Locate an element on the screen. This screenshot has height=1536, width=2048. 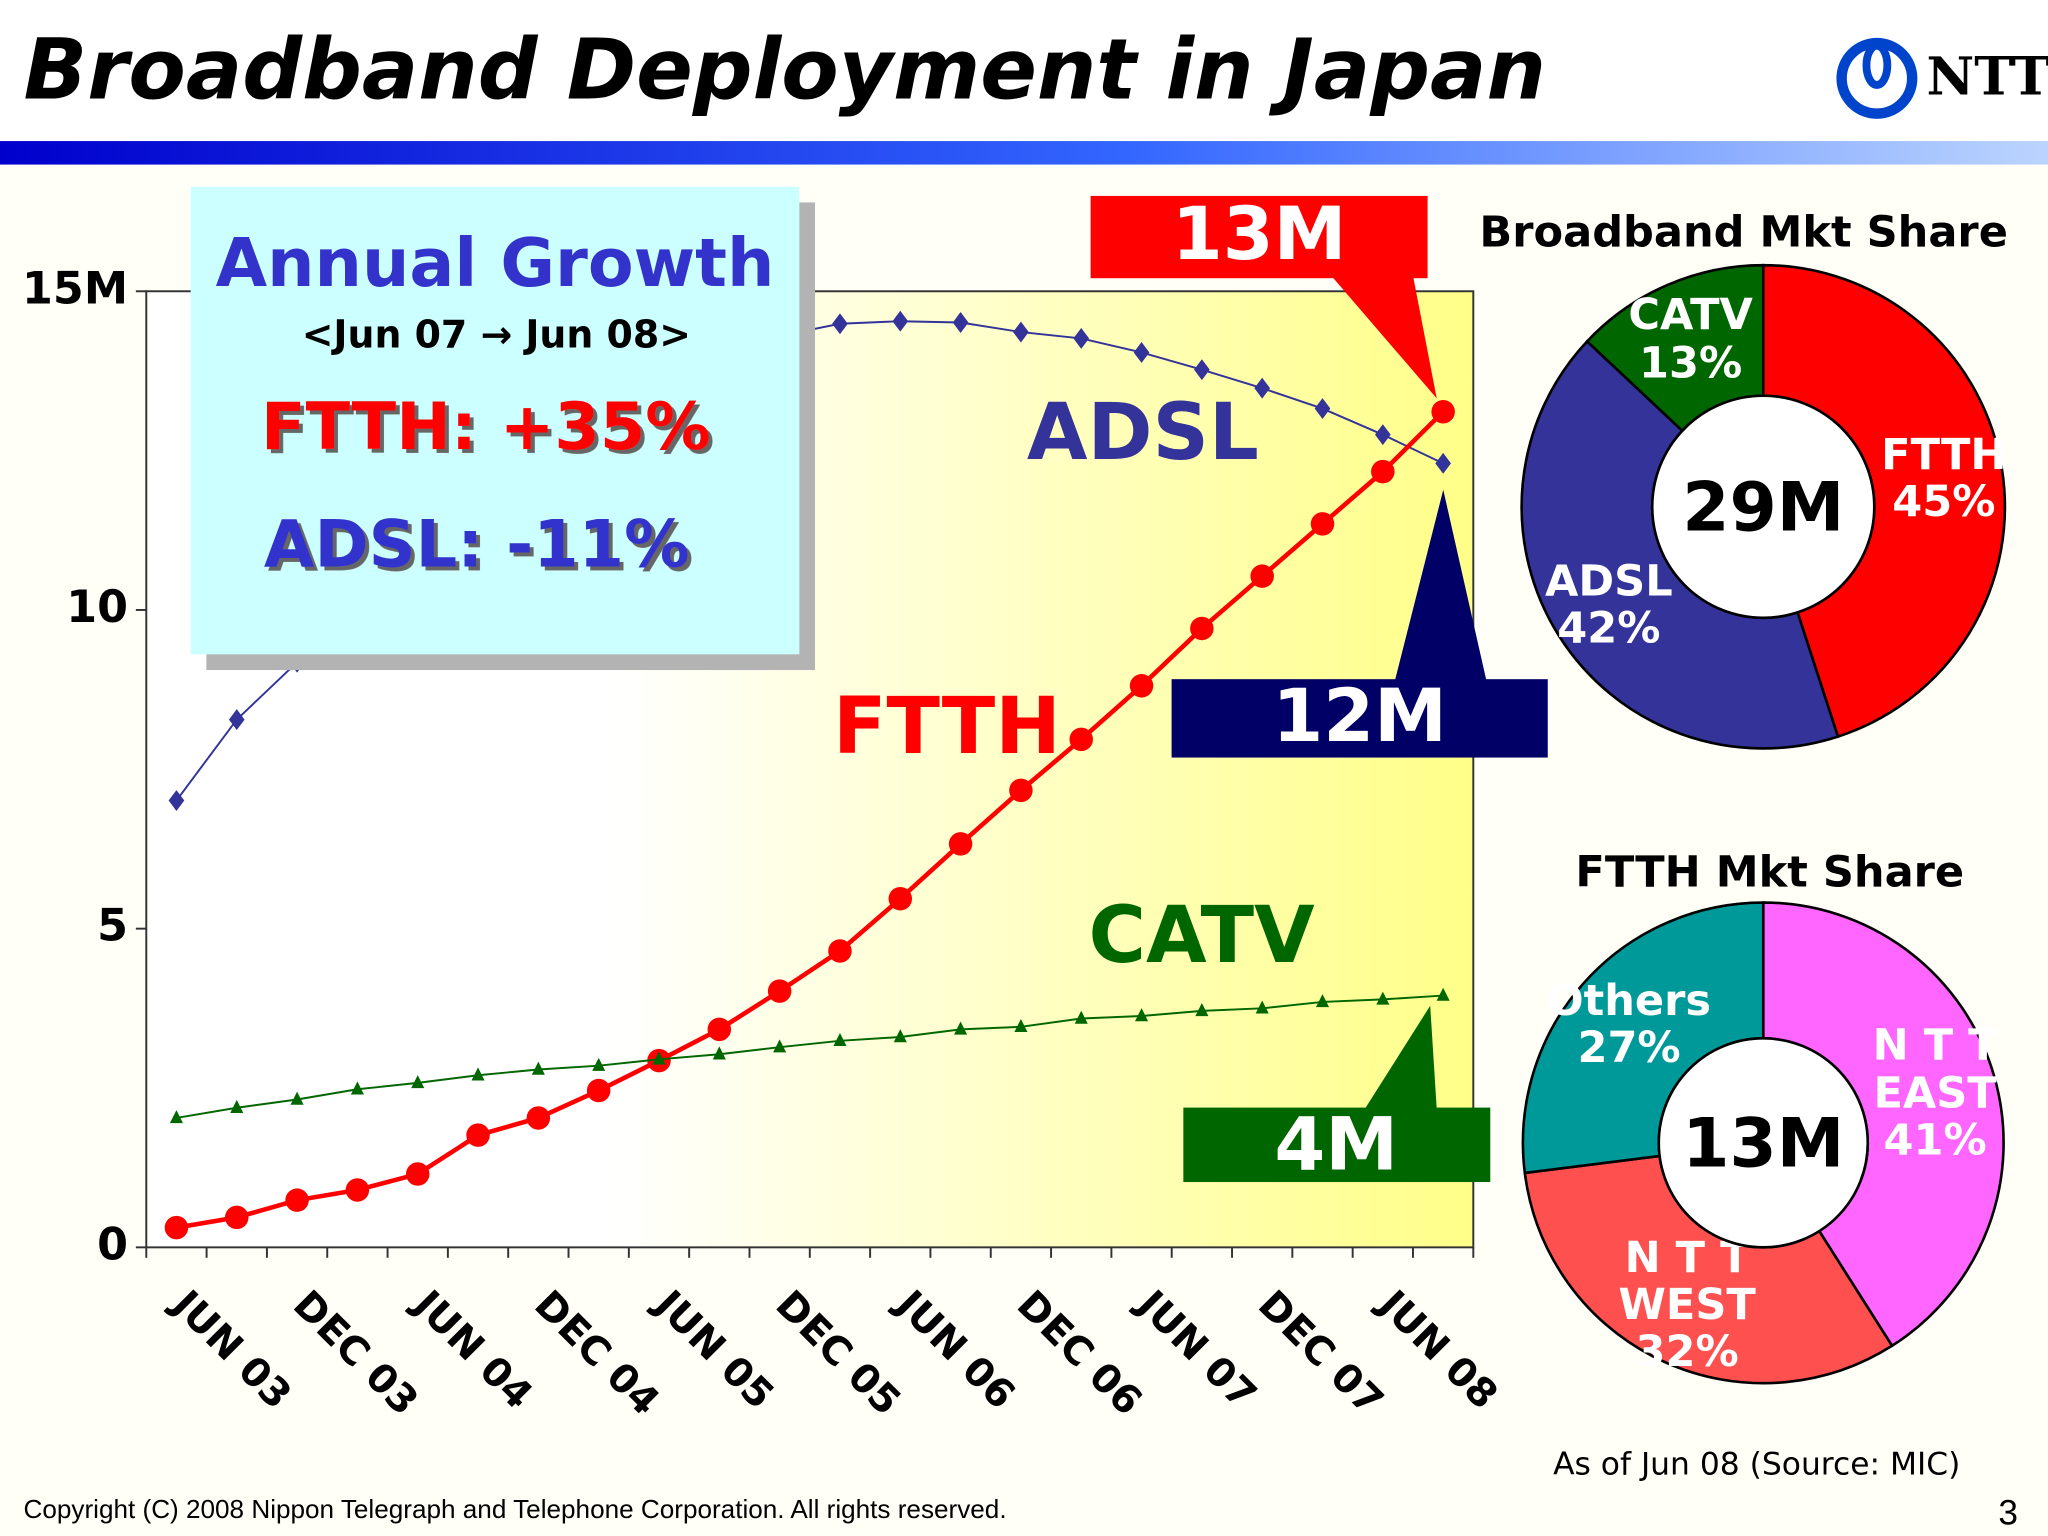
y-tick-label: 10 is located at coordinates (97, 607).